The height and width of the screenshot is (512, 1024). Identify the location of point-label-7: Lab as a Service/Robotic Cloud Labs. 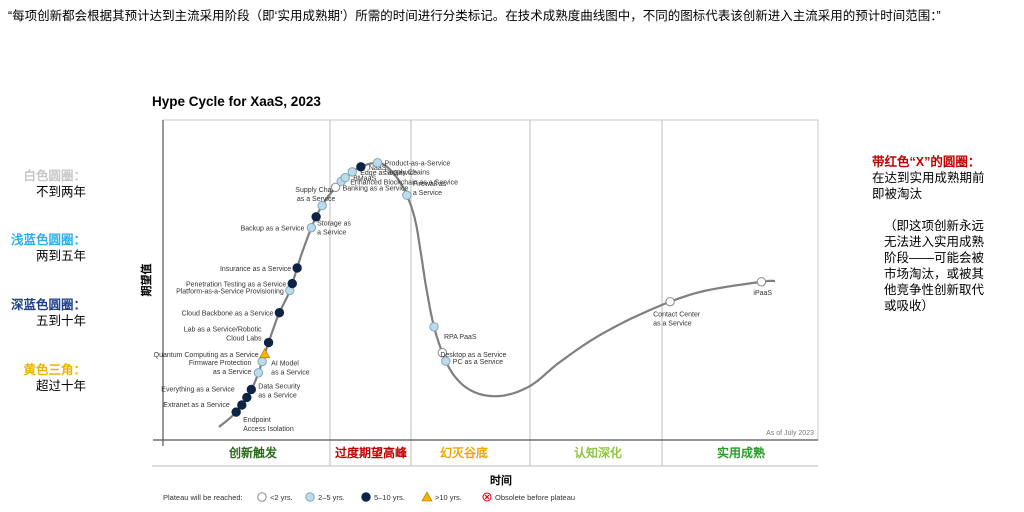
(223, 335).